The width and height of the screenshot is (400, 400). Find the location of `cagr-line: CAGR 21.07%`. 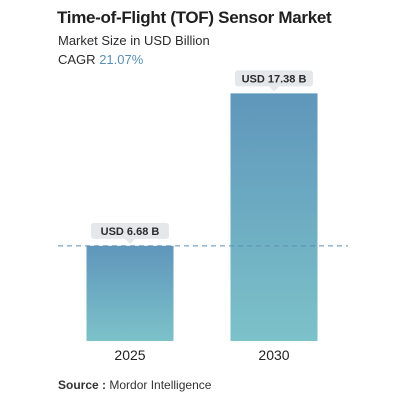

cagr-line: CAGR 21.07% is located at coordinates (100, 59).